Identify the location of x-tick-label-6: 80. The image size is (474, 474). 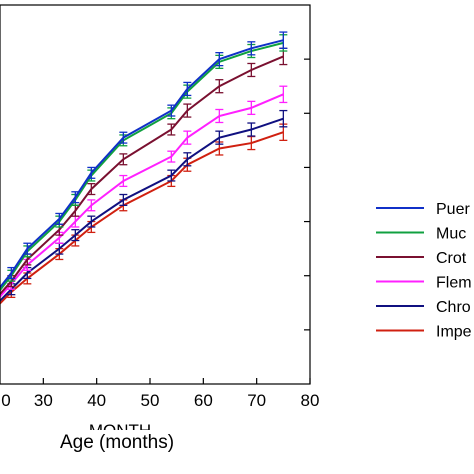
(310, 400).